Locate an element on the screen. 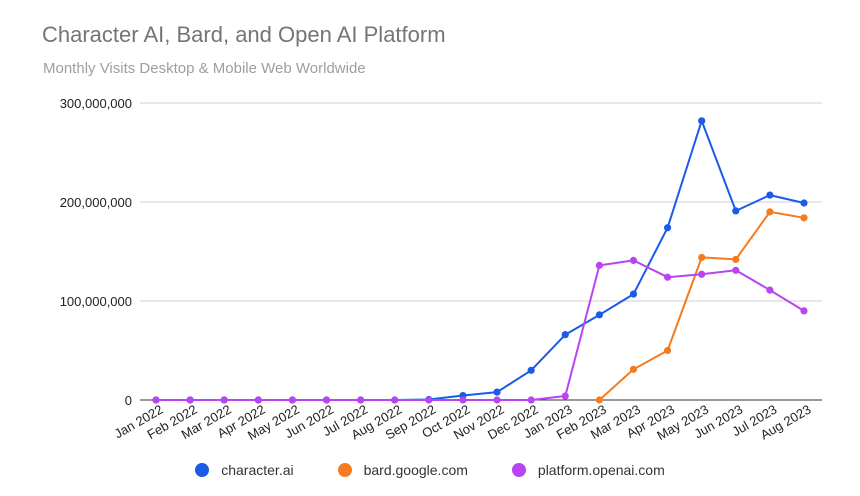 This screenshot has height=496, width=860. legend-label: character.ai is located at coordinates (257, 470).